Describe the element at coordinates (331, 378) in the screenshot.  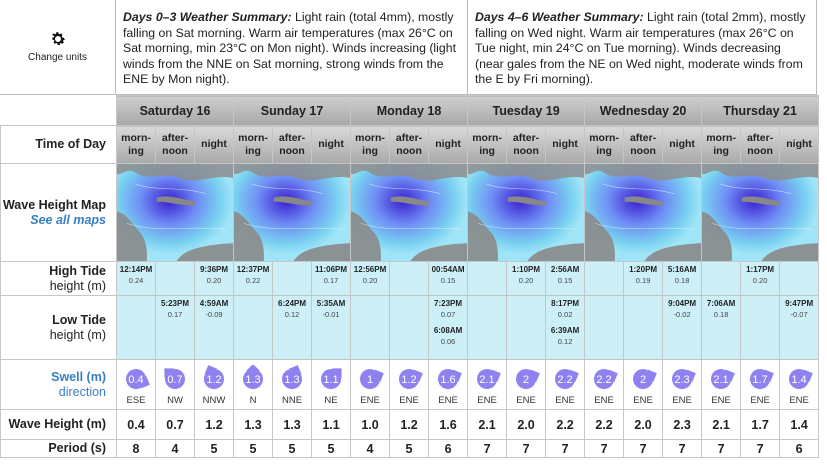
I see `swell-direction-icon: 1.1` at that location.